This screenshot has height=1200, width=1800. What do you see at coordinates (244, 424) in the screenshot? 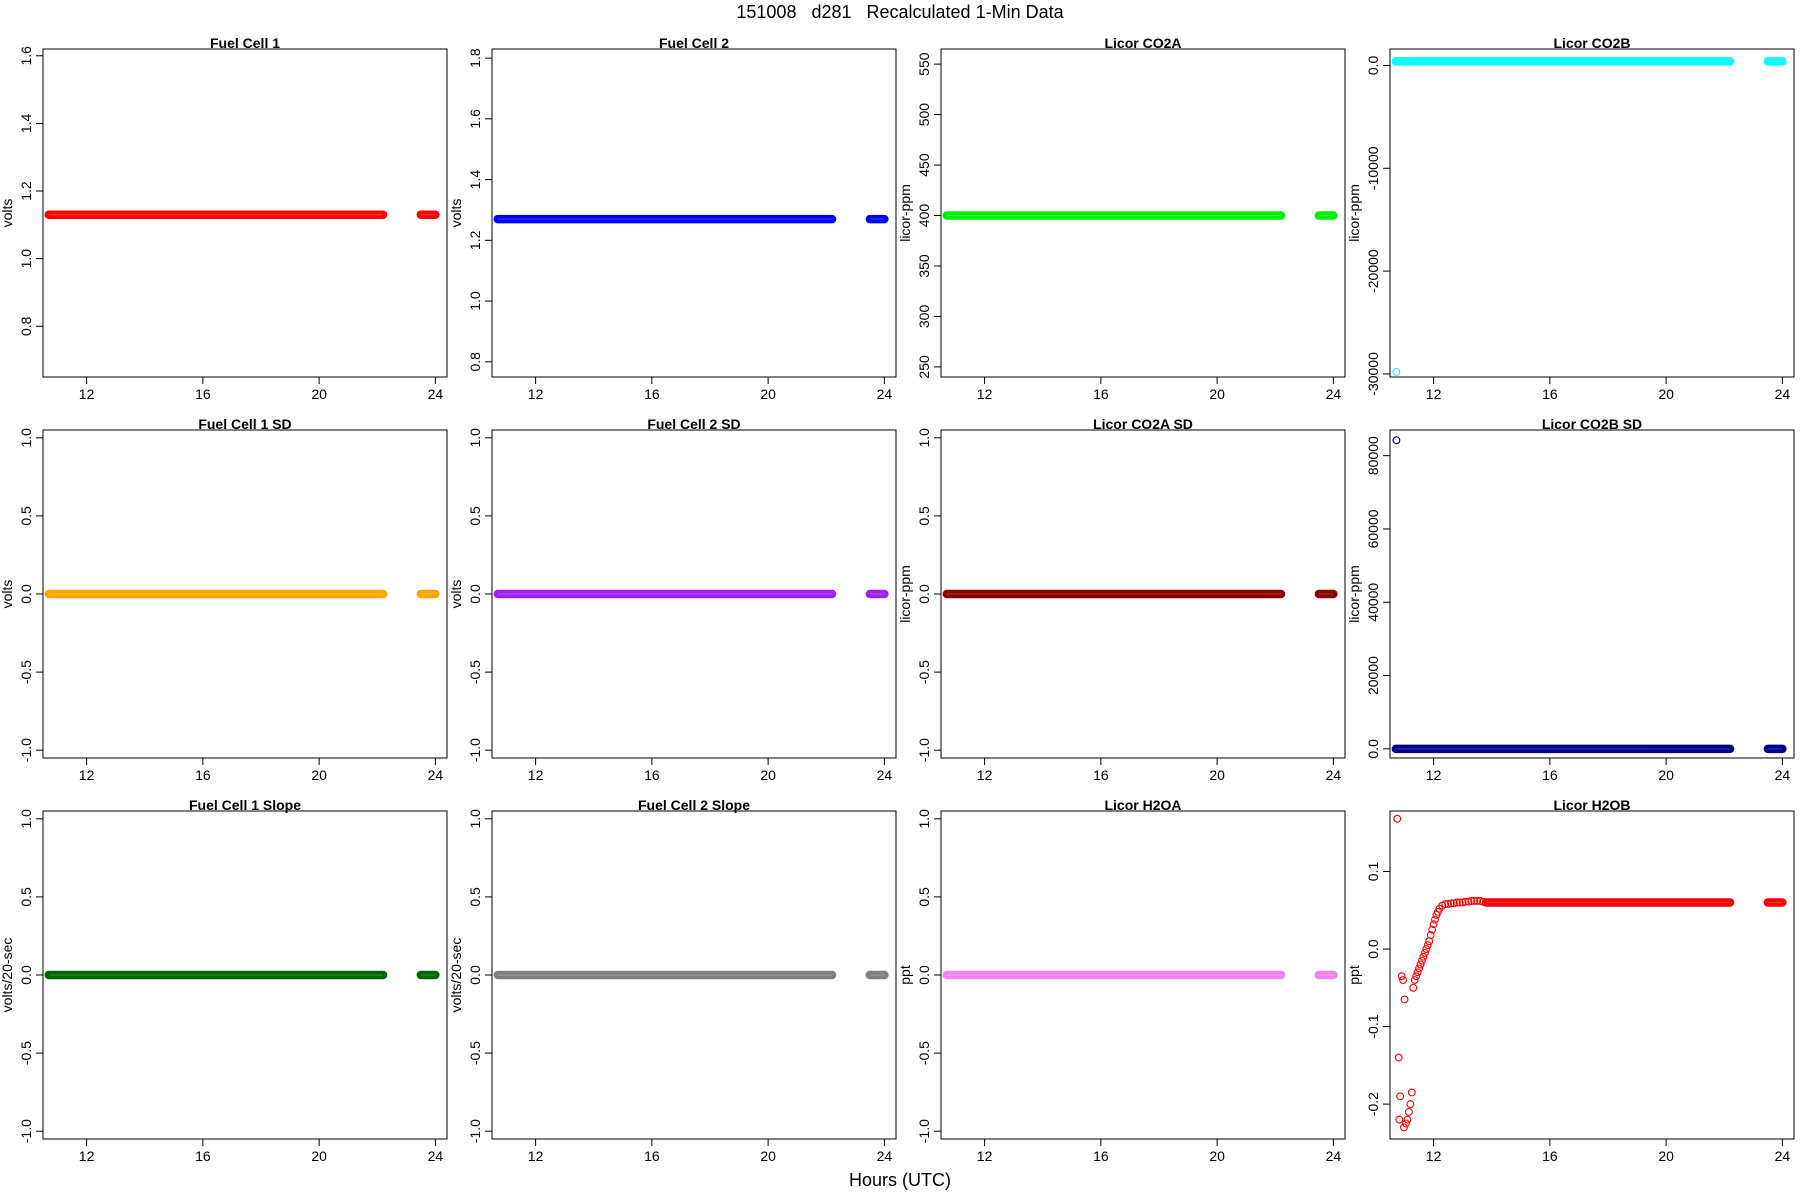
I see `panel-title: Fuel Cell 1 SD` at bounding box center [244, 424].